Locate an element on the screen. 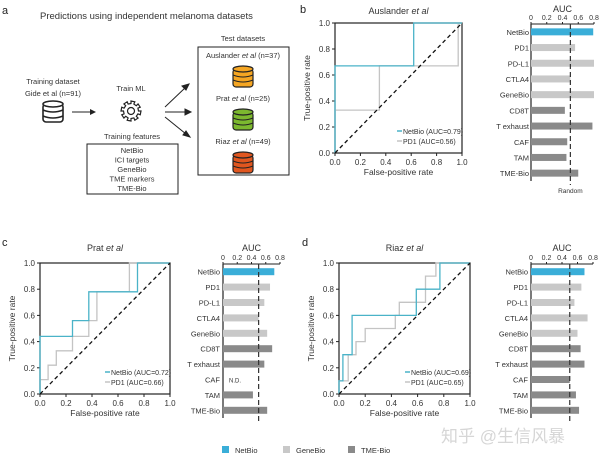 This screenshot has width=600, height=460. training-feature-item: GeneBio is located at coordinates (131, 169).